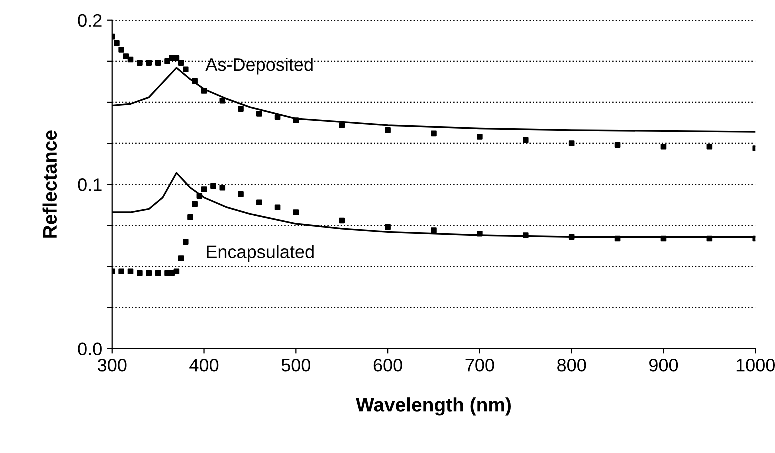 This screenshot has height=453, width=775. I want to click on x-tick-label: 600, so click(388, 365).